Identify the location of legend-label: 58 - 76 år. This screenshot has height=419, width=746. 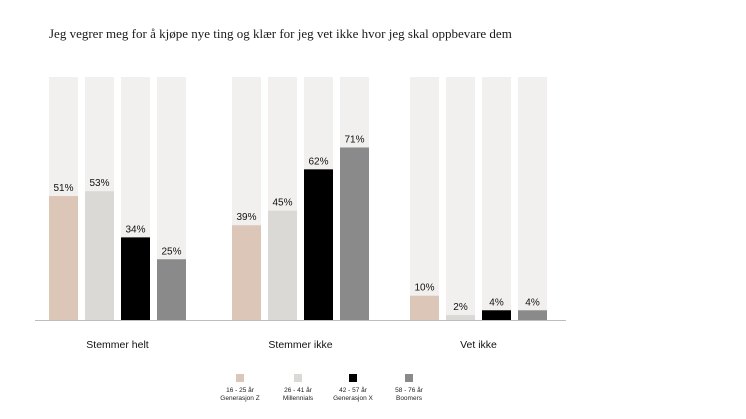
(409, 390).